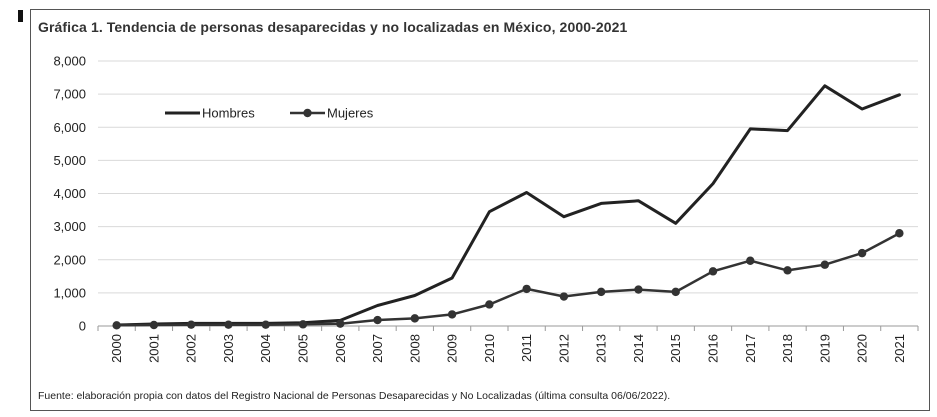 This screenshot has height=417, width=937. What do you see at coordinates (713, 348) in the screenshot?
I see `x-tick-label: 2016` at bounding box center [713, 348].